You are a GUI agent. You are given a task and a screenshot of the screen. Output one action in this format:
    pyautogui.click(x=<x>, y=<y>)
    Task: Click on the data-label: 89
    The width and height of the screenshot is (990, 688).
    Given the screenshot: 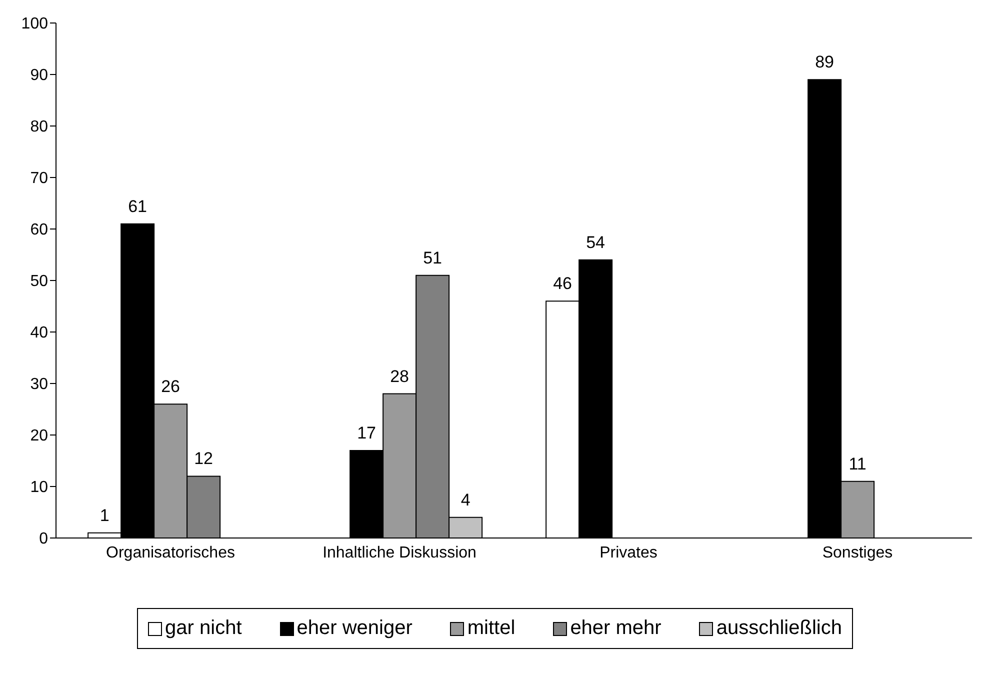 What is the action you would take?
    pyautogui.click(x=824, y=62)
    